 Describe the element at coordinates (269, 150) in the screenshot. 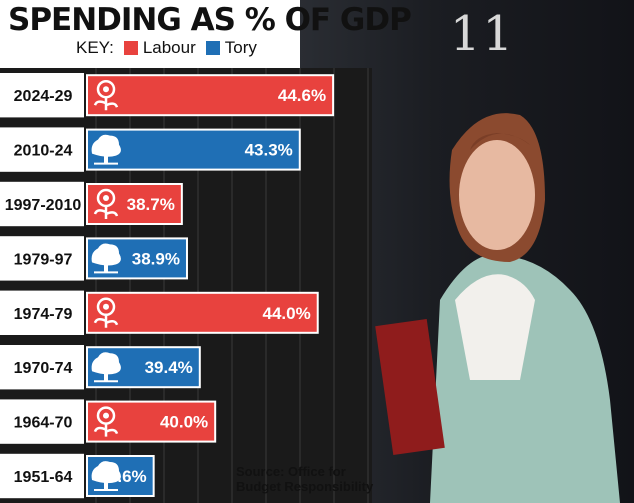

I see `value-label: 43.3%` at that location.